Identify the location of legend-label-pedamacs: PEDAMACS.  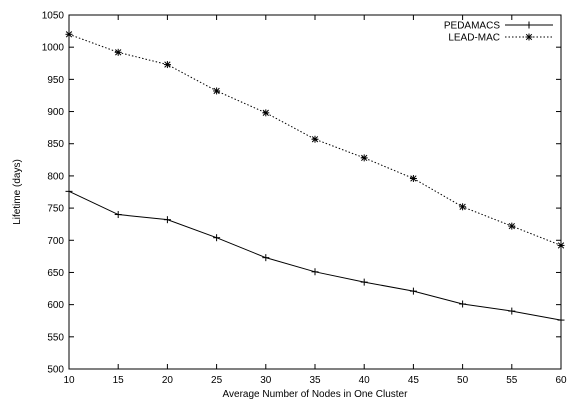
(472, 26).